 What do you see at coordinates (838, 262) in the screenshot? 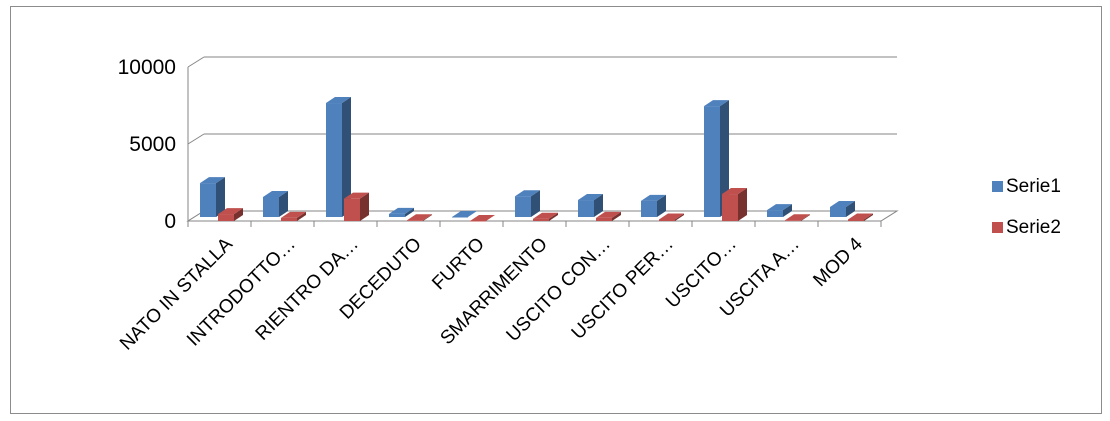
I see `x-category-label: MOD 4` at bounding box center [838, 262].